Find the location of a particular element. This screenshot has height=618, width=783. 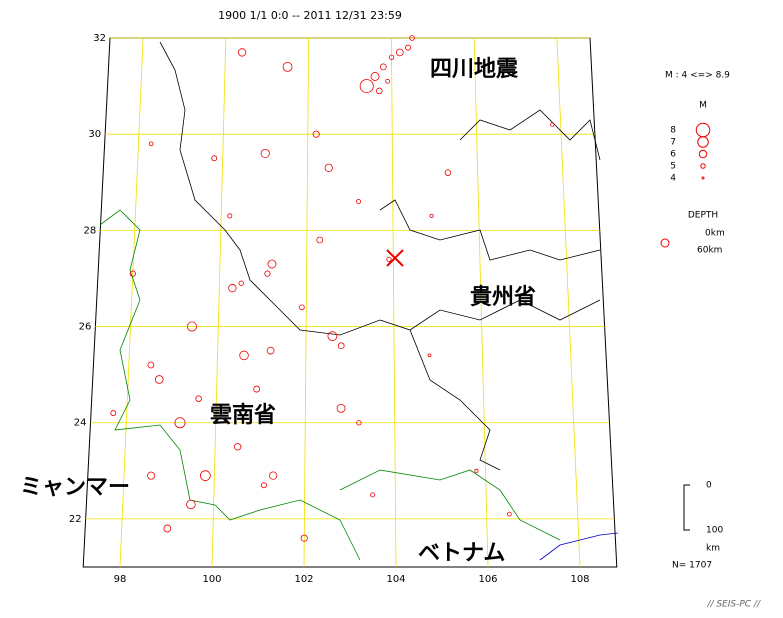

depth-symbol is located at coordinates (665, 243).